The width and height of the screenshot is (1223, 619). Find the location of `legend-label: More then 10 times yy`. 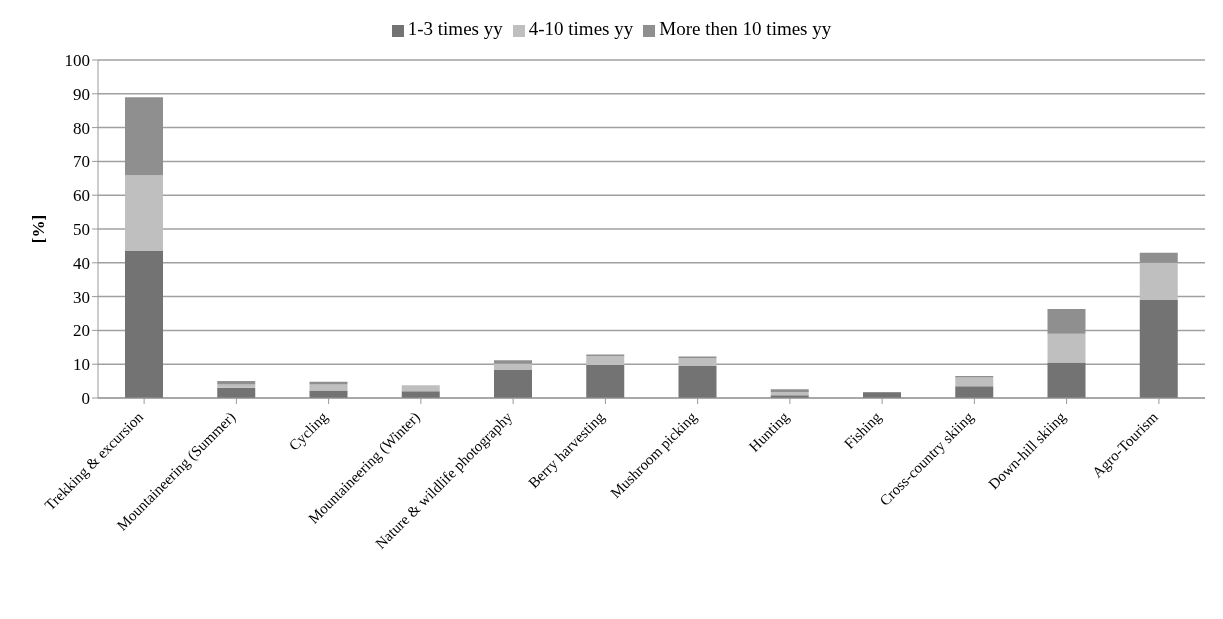

legend-label: More then 10 times yy is located at coordinates (745, 28).